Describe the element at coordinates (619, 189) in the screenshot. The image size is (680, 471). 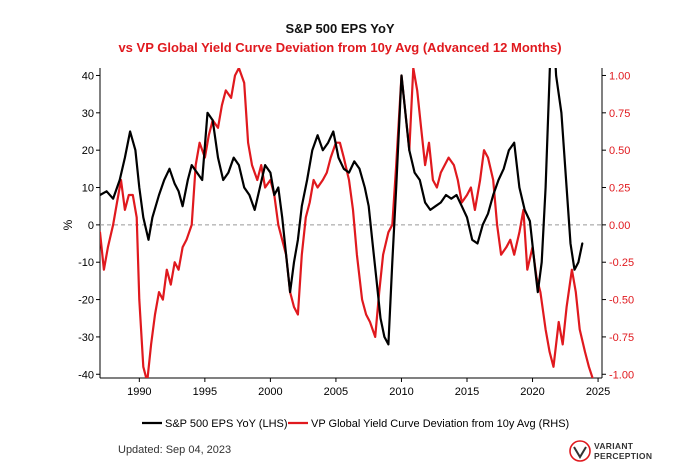
I see `y-right-tick-label: 0.25` at that location.